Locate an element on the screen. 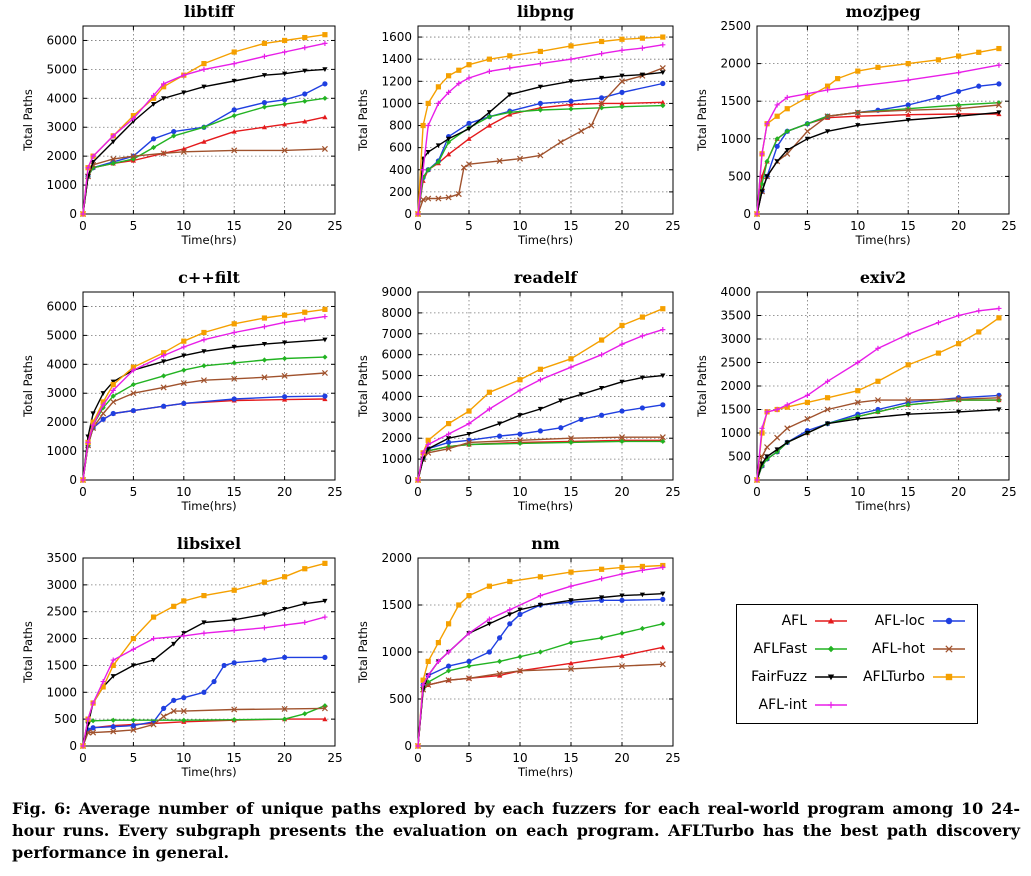 The width and height of the screenshot is (1031, 876). series-AFLTurbo is located at coordinates (540, 655).